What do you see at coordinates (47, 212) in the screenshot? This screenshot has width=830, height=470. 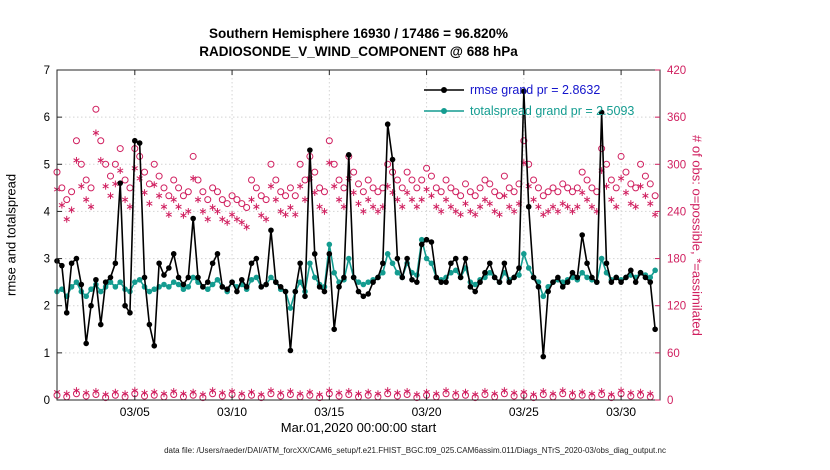 I see `svg-text: 4` at bounding box center [47, 212].